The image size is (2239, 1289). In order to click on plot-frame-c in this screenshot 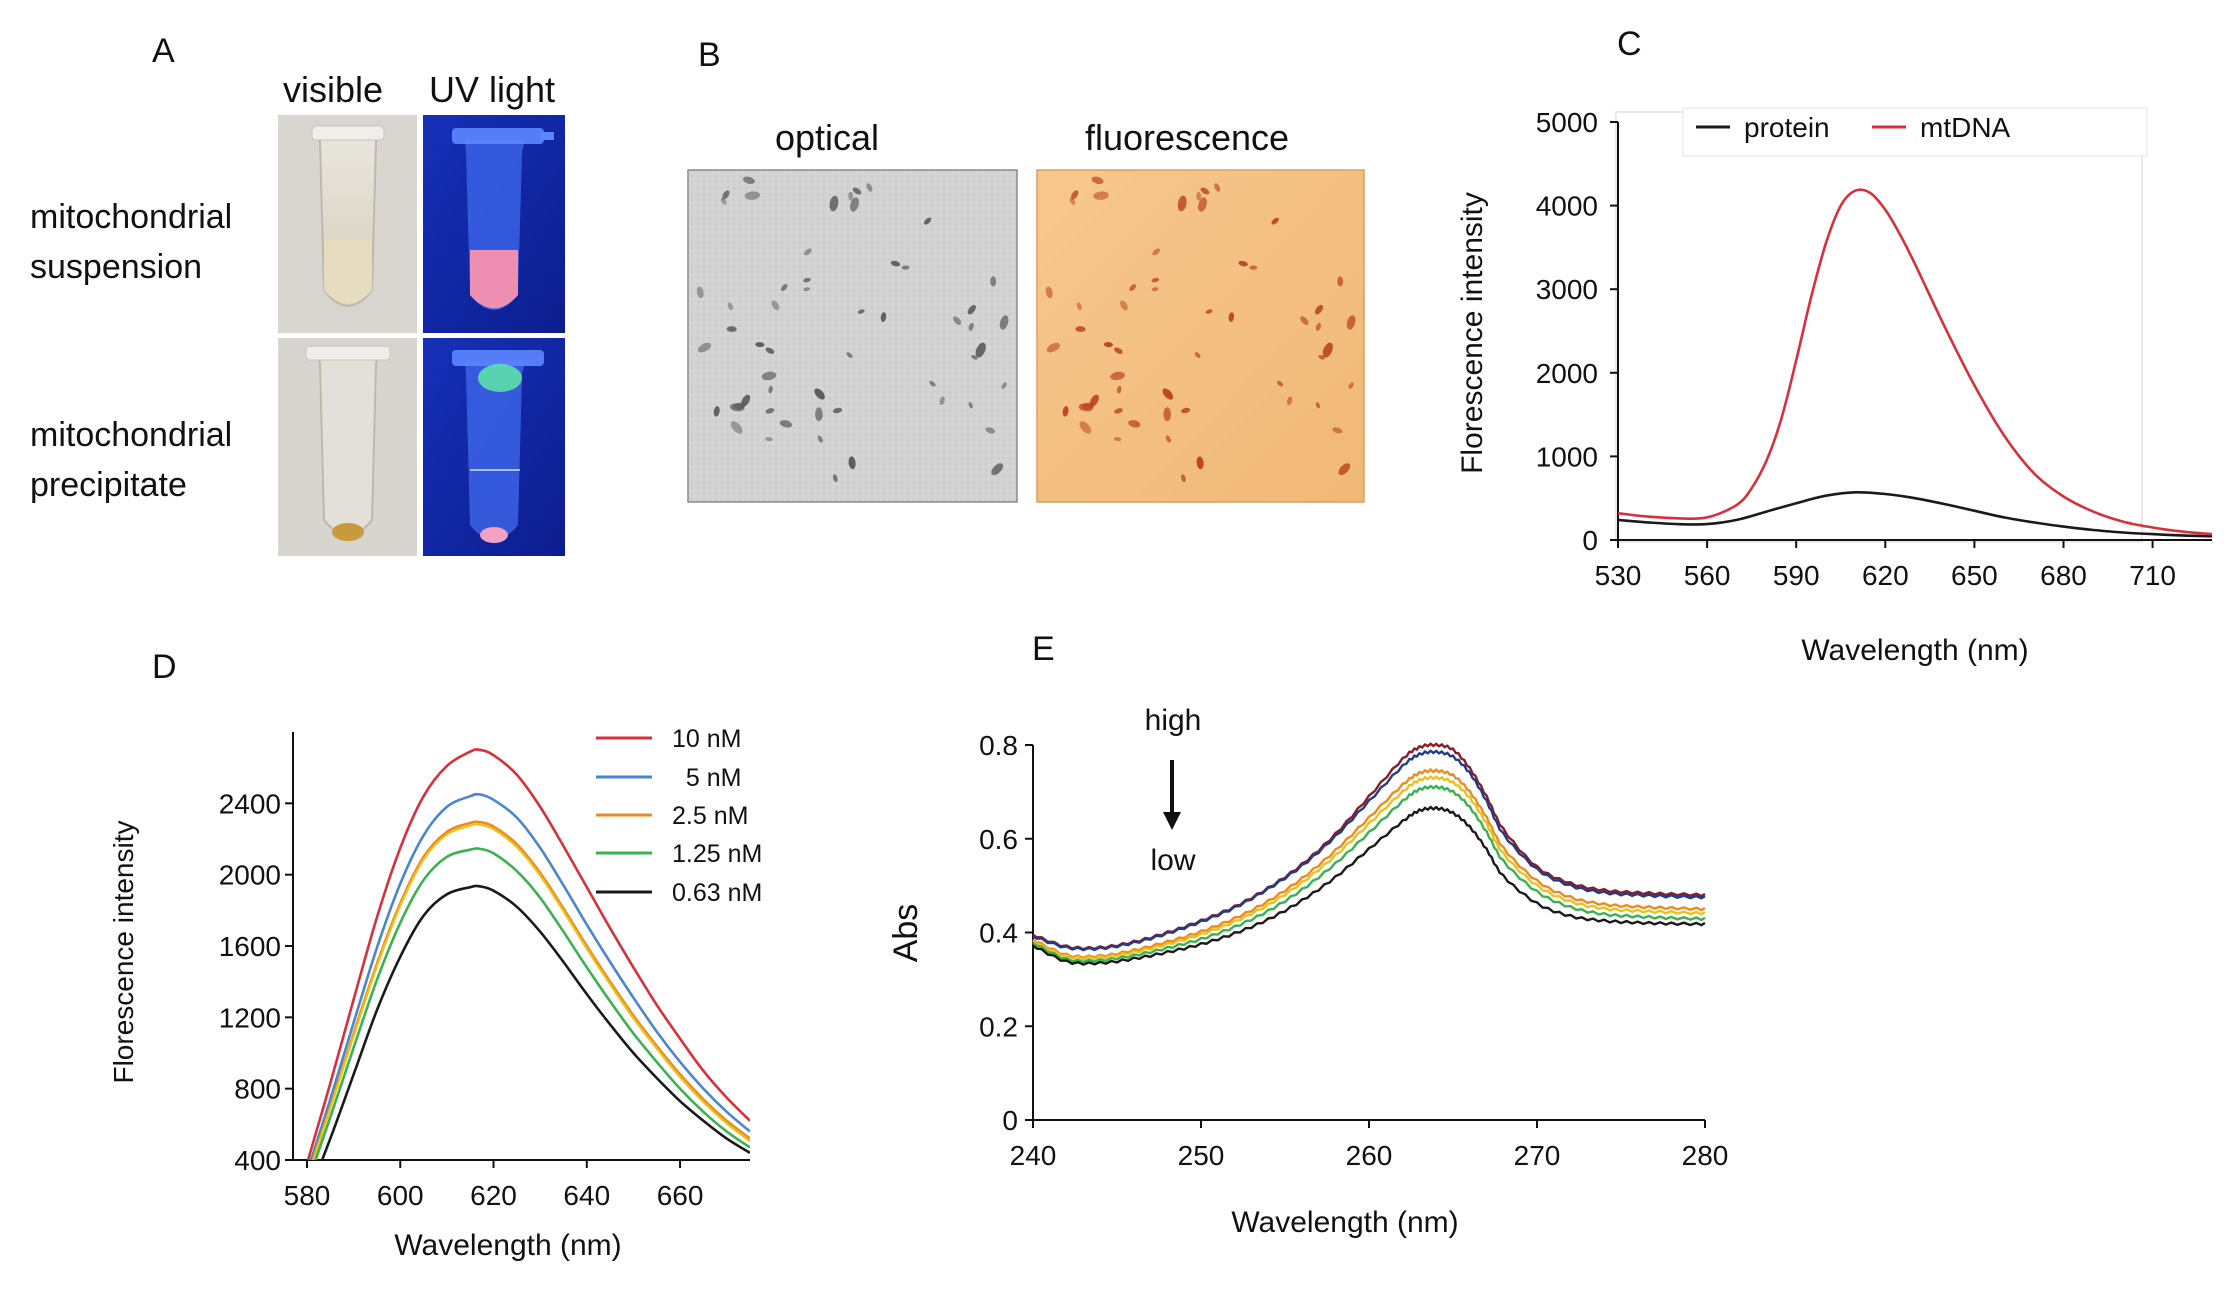, I will do `click(1879, 327)`.